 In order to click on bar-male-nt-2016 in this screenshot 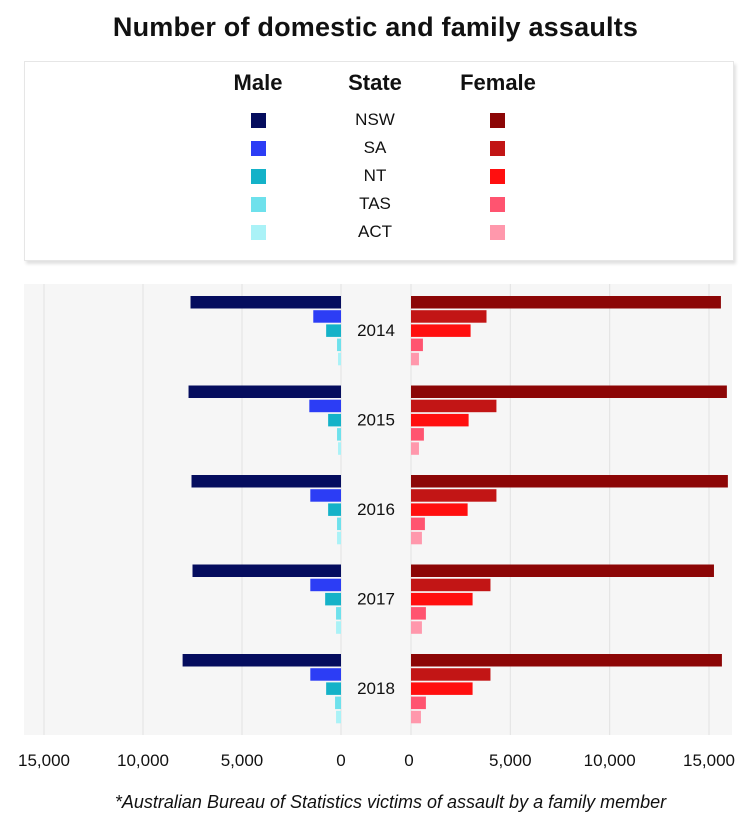, I will do `click(334, 509)`.